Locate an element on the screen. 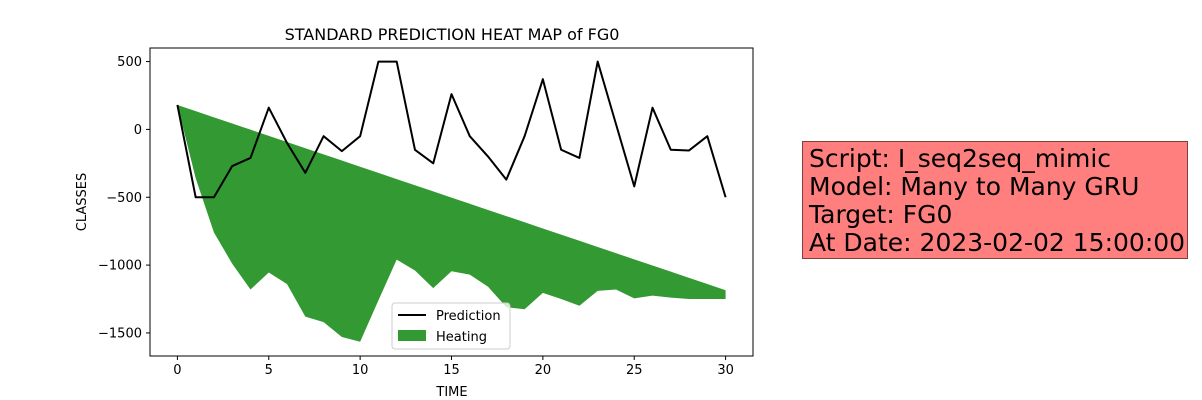 This screenshot has width=1202, height=400. info-target-line: Target: FG0 is located at coordinates (881, 214).